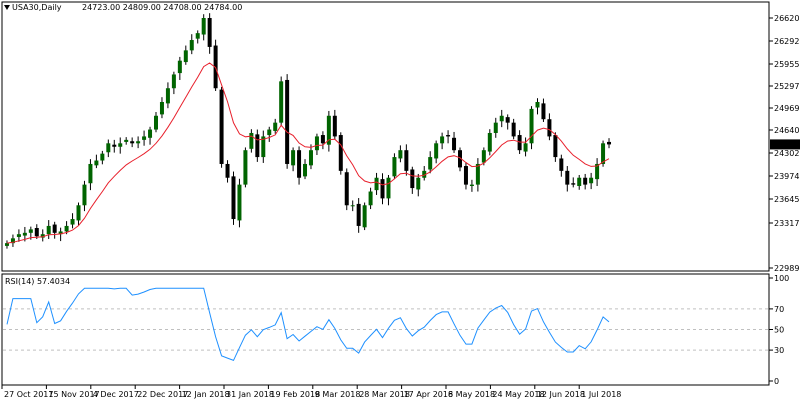 The height and width of the screenshot is (400, 800). Describe the element at coordinates (518, 394) in the screenshot. I see `time-axis-label: 24 May 2018` at that location.